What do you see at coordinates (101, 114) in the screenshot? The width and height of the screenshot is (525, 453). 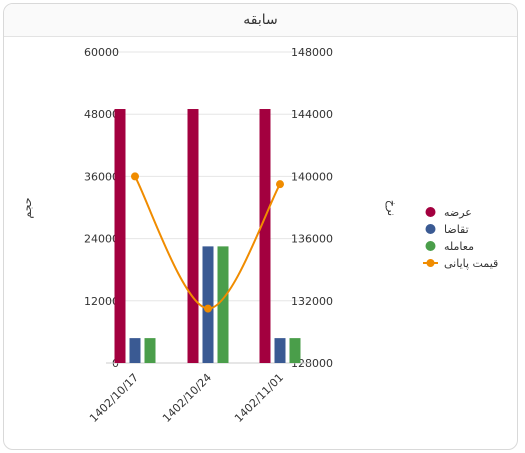 I see `y-tick-label: 48000` at bounding box center [101, 114].